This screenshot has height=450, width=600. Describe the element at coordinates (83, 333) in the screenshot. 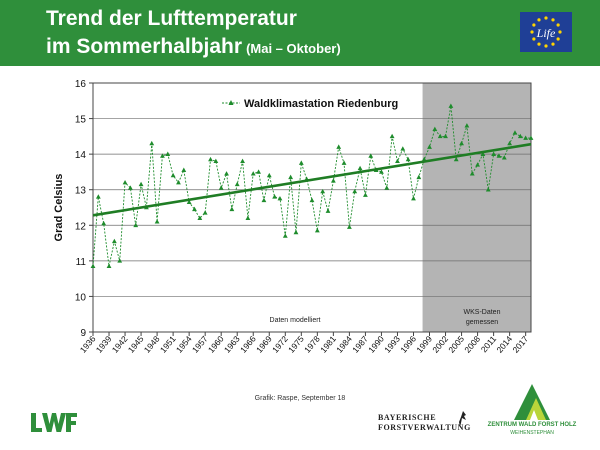

I see `y-tick-label: 9` at that location.